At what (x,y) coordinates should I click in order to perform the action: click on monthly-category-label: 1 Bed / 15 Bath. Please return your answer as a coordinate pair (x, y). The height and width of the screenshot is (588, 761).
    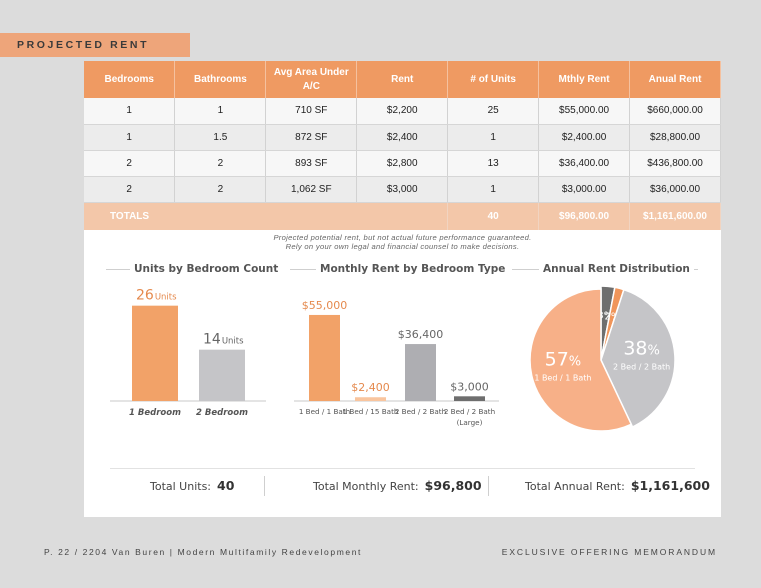
    Looking at the image, I should click on (371, 411).